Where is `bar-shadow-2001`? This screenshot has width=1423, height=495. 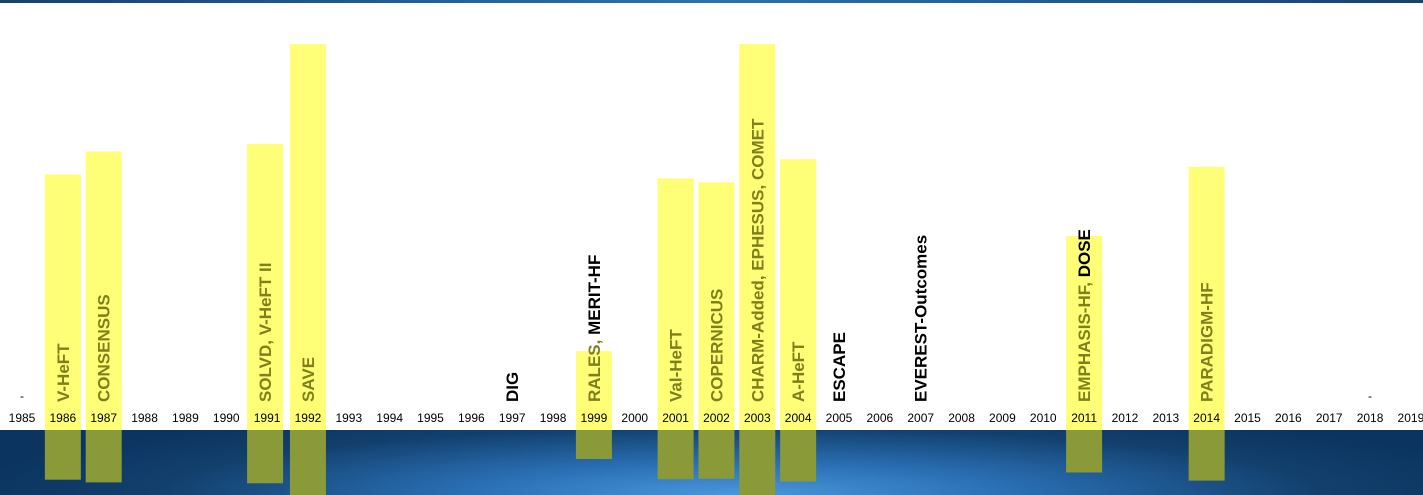
bar-shadow-2001 is located at coordinates (675, 455).